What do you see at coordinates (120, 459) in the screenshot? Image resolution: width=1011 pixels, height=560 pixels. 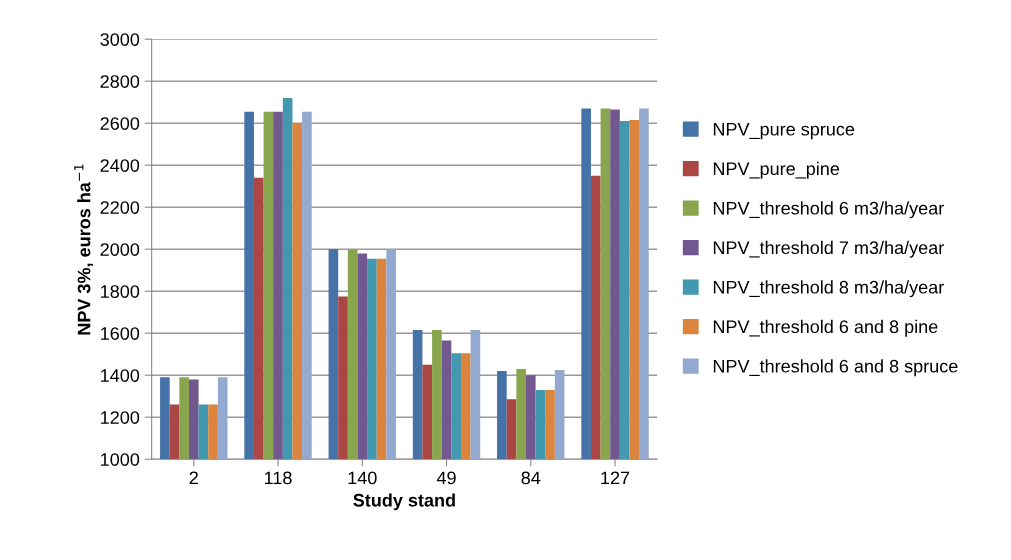 I see `y-tick-label: 1000` at bounding box center [120, 459].